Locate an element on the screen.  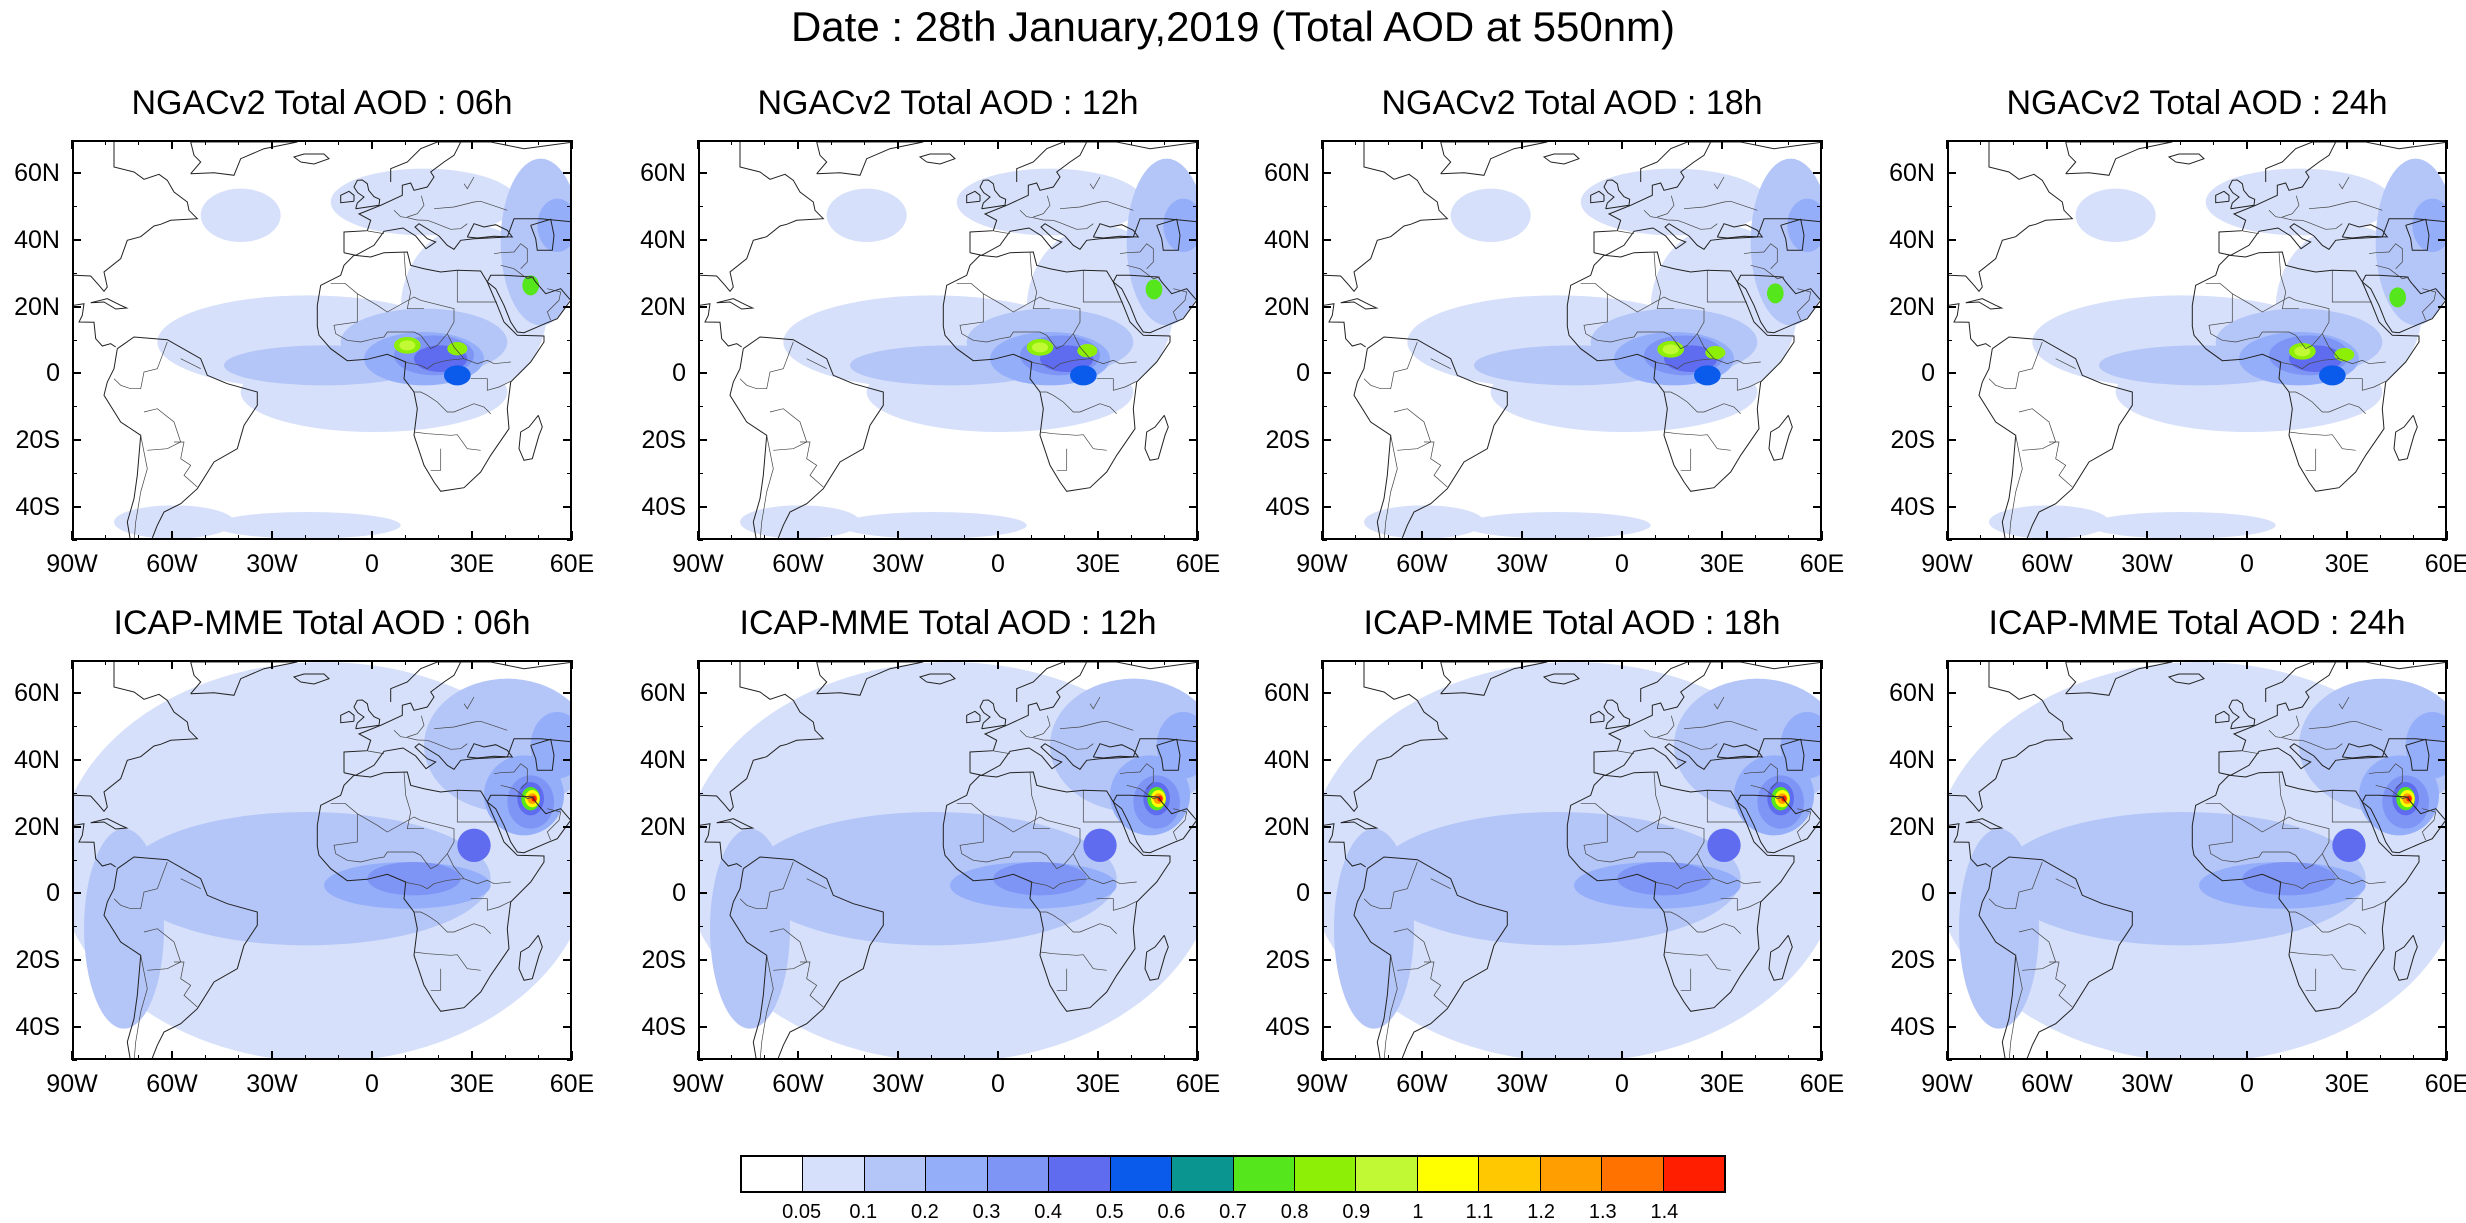
lat-tick-label: 20N is located at coordinates (663, 306).